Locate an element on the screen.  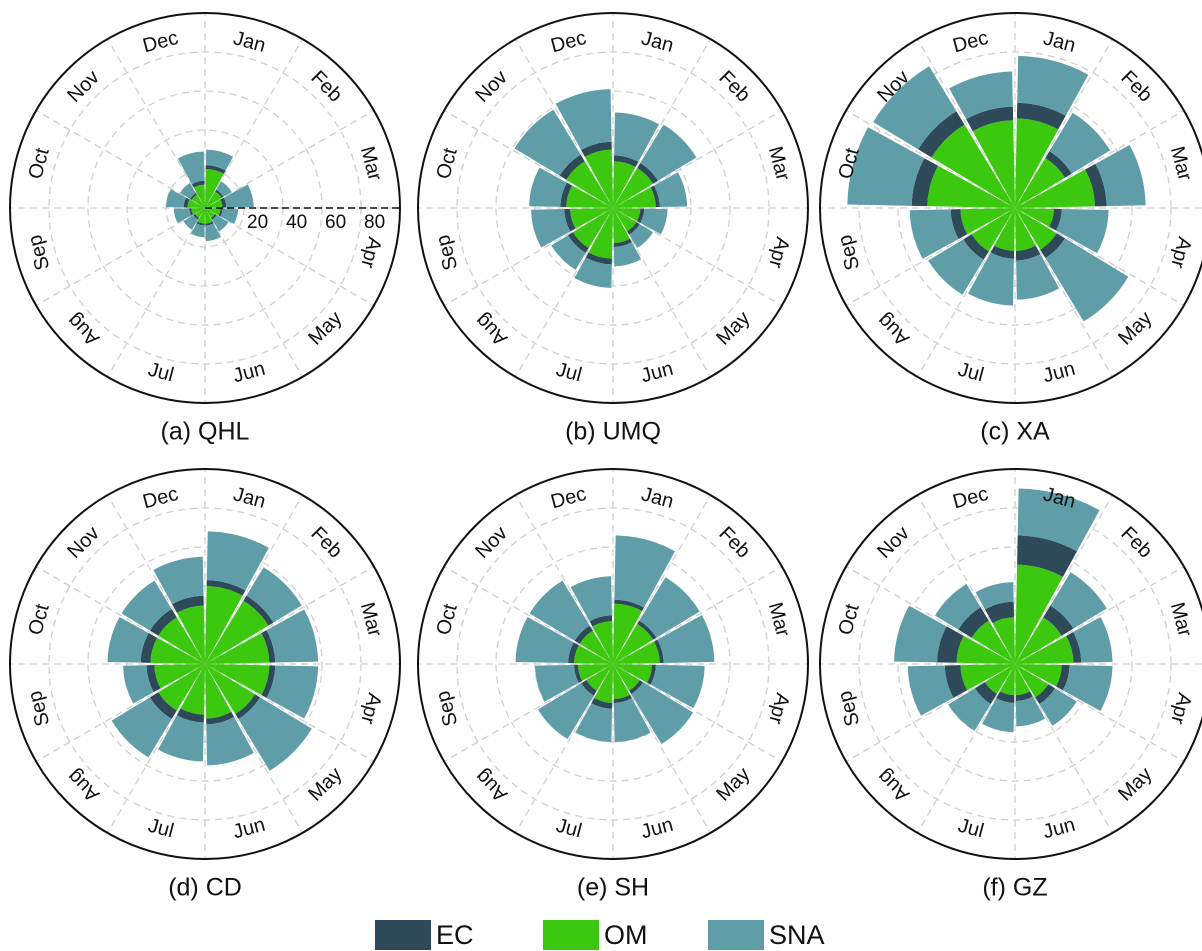
month-label: Sep is located at coordinates (447, 252).